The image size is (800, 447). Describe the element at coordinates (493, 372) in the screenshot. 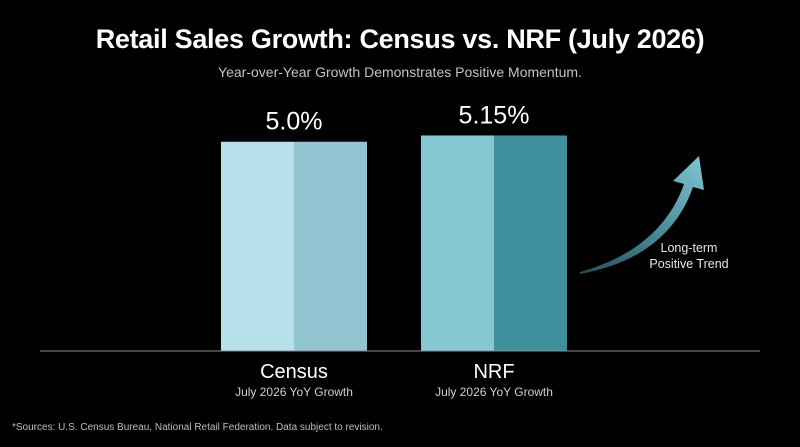

I see `category-label-nrf: NRF` at that location.